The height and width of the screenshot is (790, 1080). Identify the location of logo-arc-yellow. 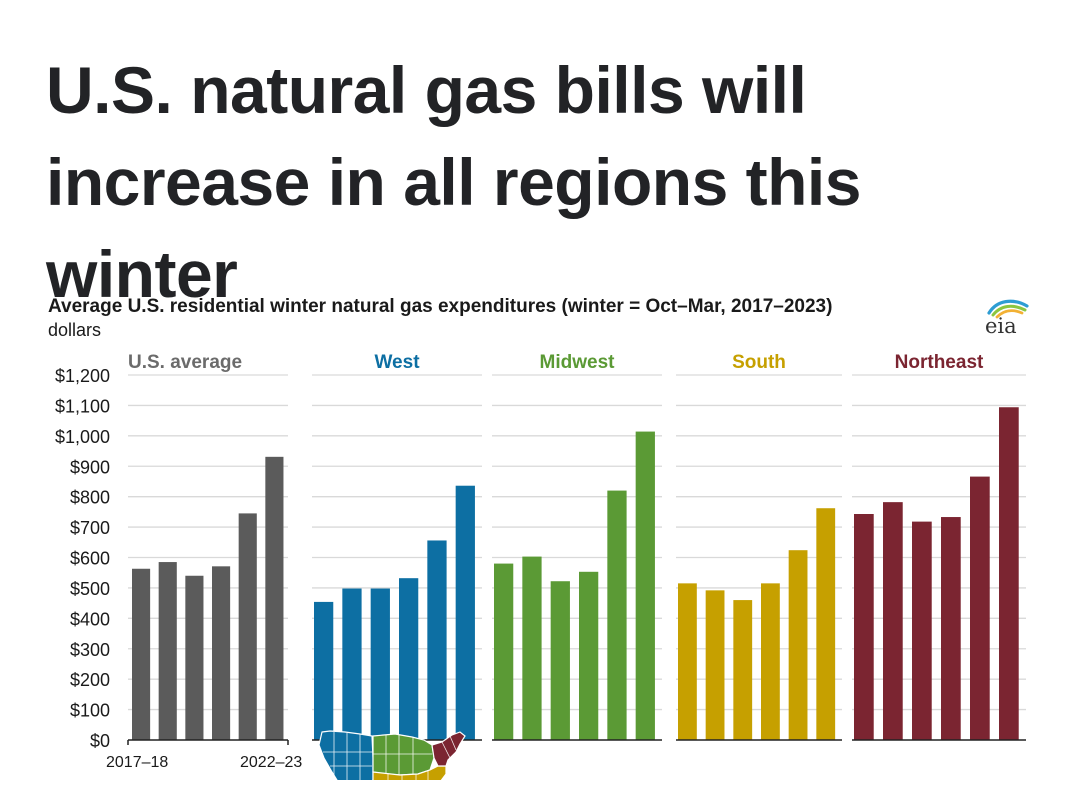
(1009, 314).